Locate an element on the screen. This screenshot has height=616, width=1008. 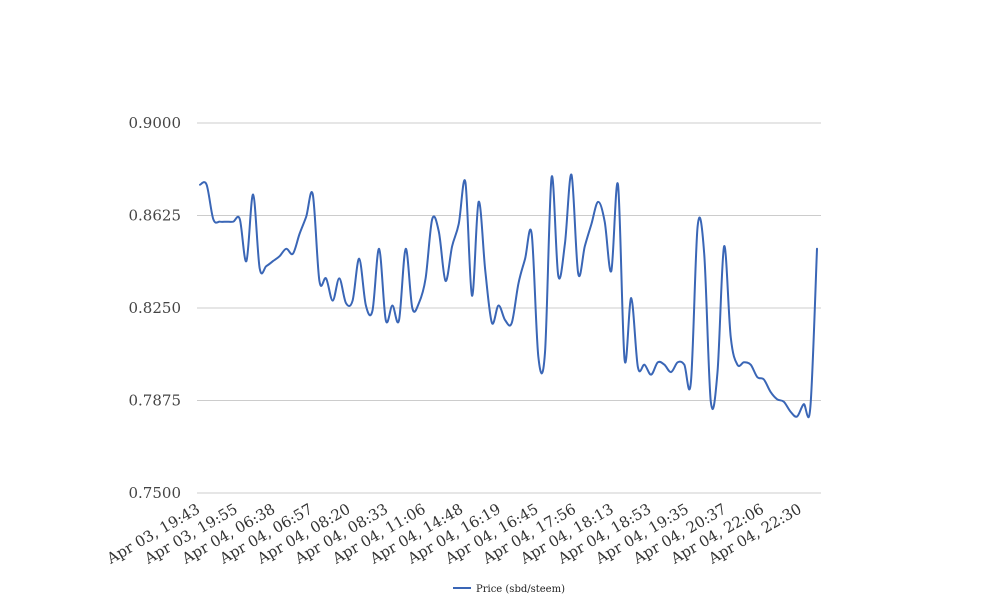
y-tick-label: 0.8625 is located at coordinates (155, 216).